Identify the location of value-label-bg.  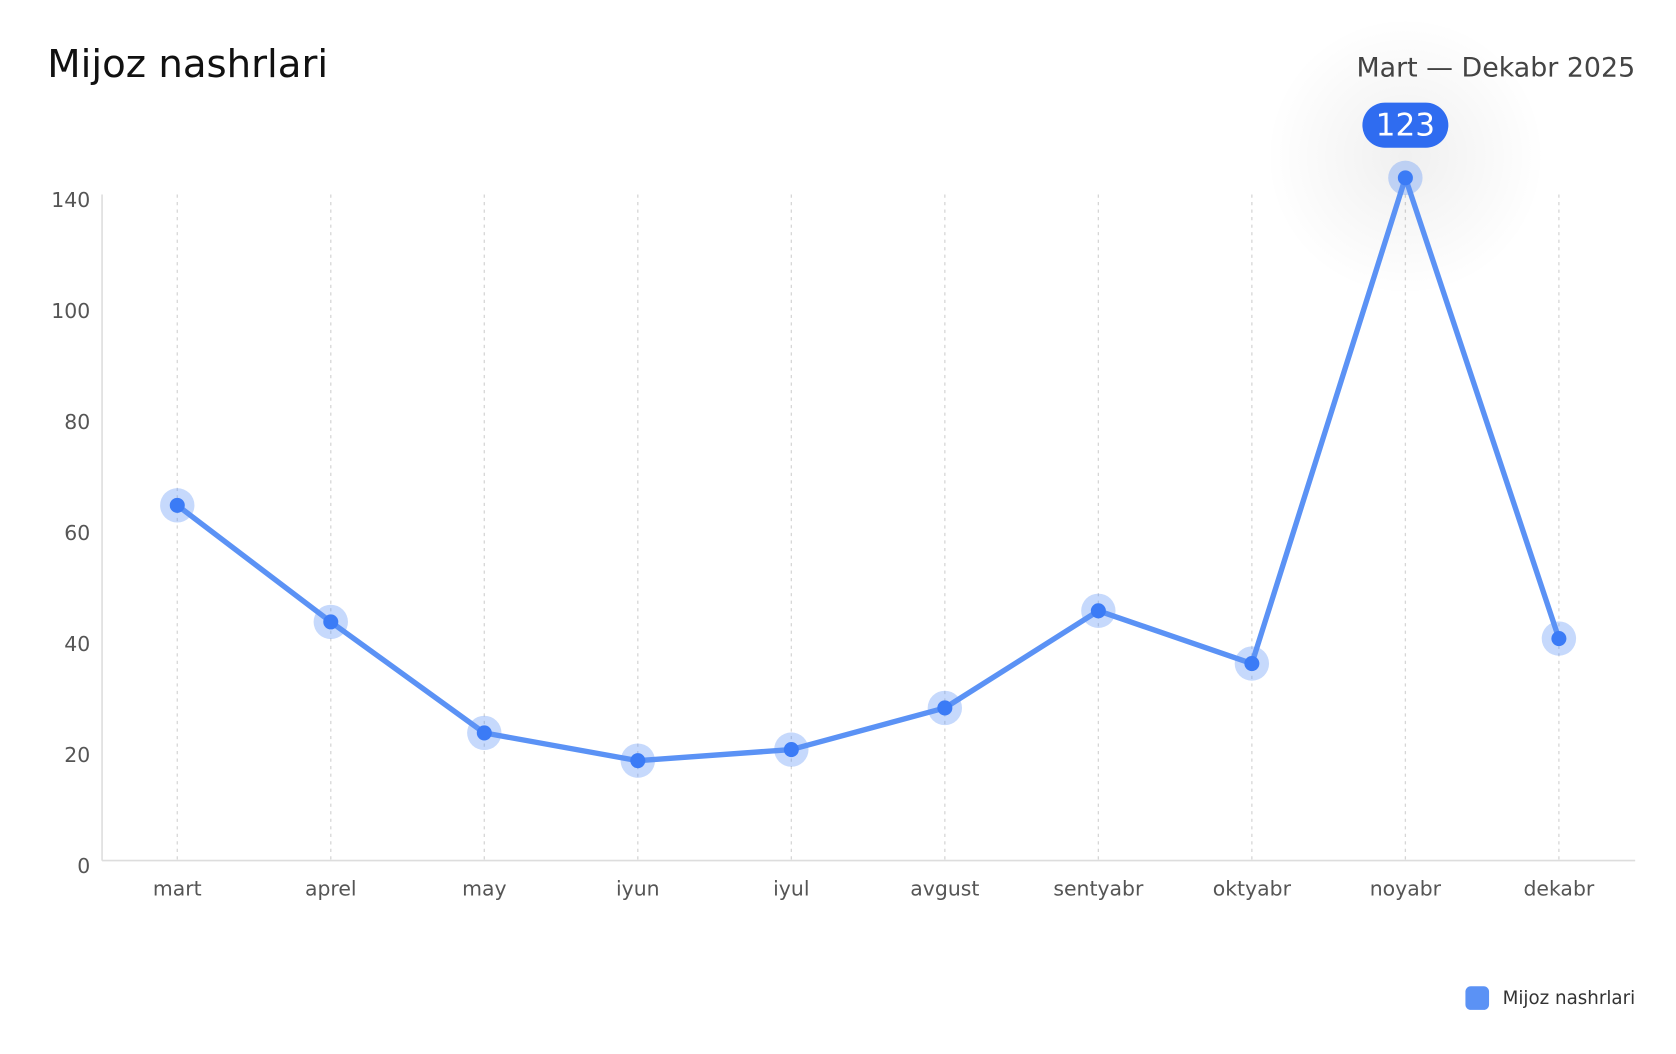
(1405, 125).